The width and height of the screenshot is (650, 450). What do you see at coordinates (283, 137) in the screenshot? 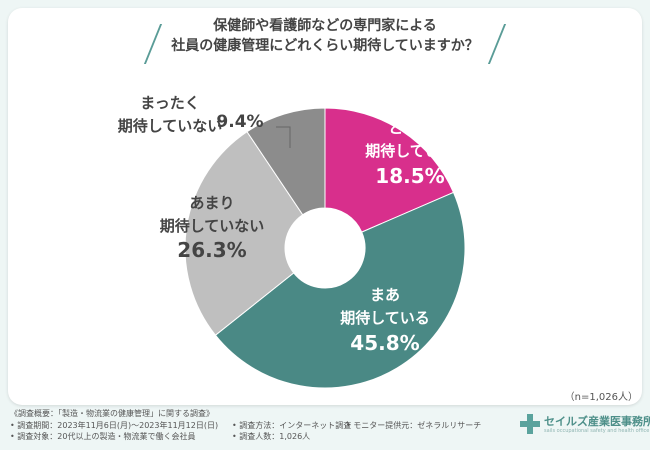
I see `leader-line` at bounding box center [283, 137].